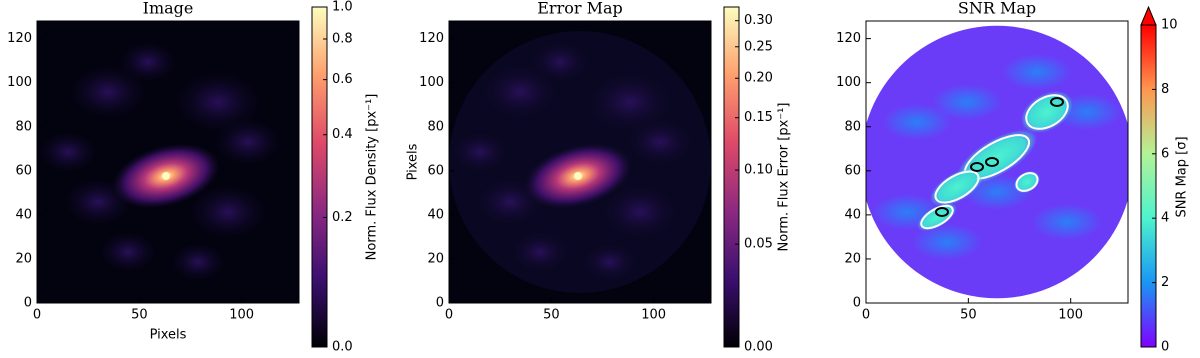  I want to click on colorbar-tick-label: 4, so click(1165, 218).